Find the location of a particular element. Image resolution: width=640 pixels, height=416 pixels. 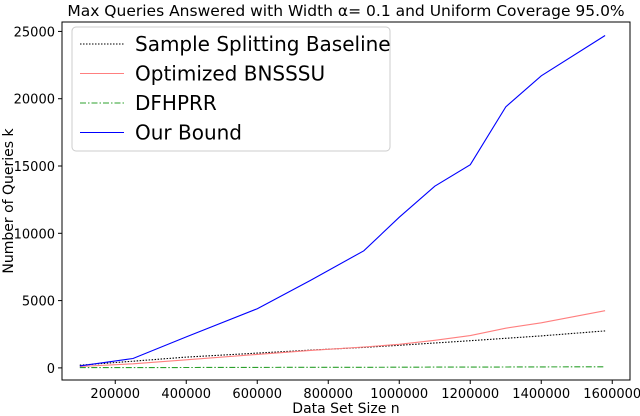

x-tick-label: 400000 is located at coordinates (186, 394).